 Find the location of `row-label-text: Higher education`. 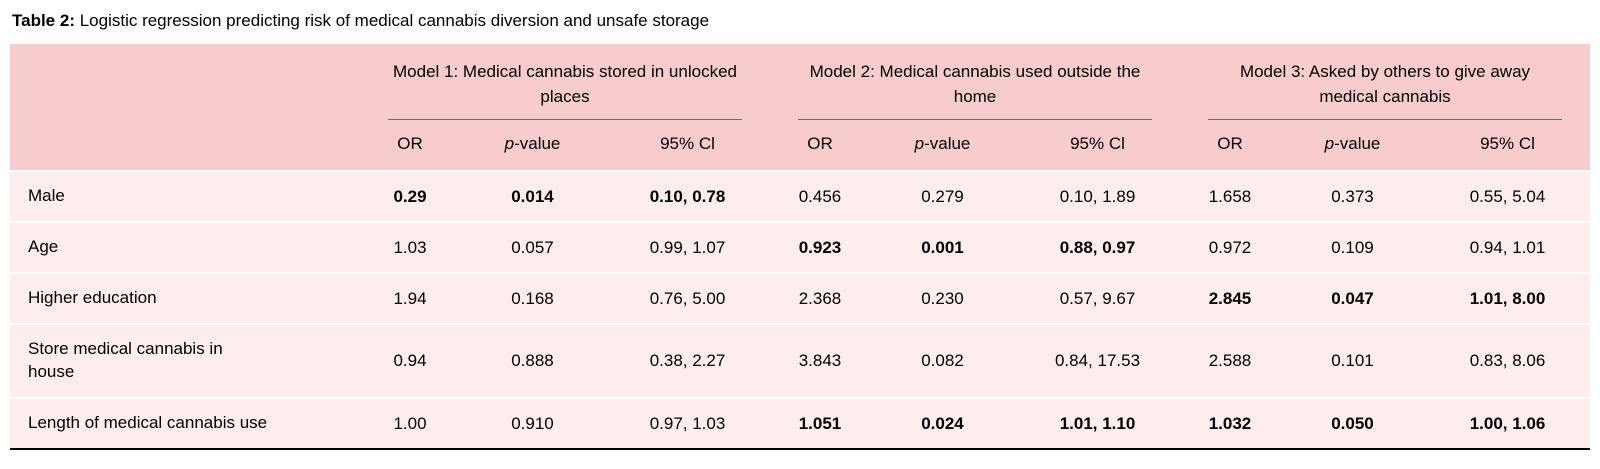

row-label-text: Higher education is located at coordinates (92, 298).